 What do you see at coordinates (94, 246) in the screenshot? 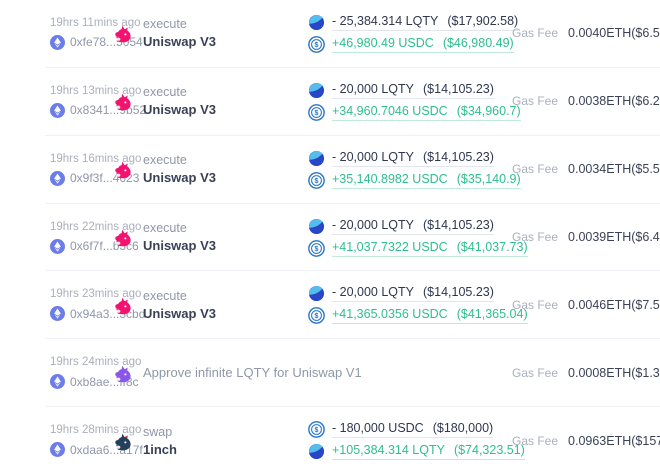
I see `tx-address-link: 0x6f7f...b3c6` at bounding box center [94, 246].